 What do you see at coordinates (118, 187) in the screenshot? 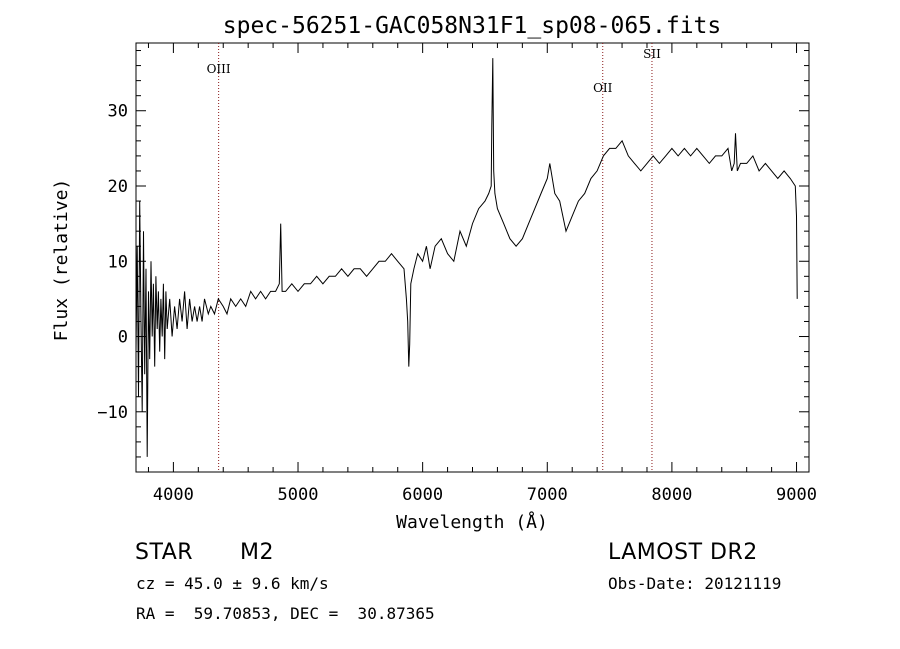
I see `y-tick-label: 20` at bounding box center [118, 187].